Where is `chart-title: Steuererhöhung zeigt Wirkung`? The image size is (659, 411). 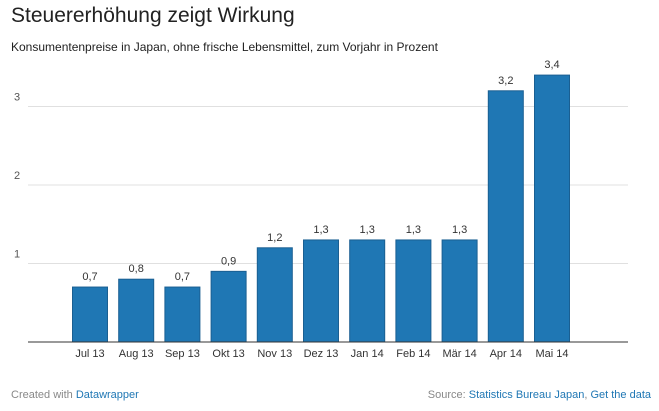
chart-title: Steuererhöhung zeigt Wirkung is located at coordinates (153, 15).